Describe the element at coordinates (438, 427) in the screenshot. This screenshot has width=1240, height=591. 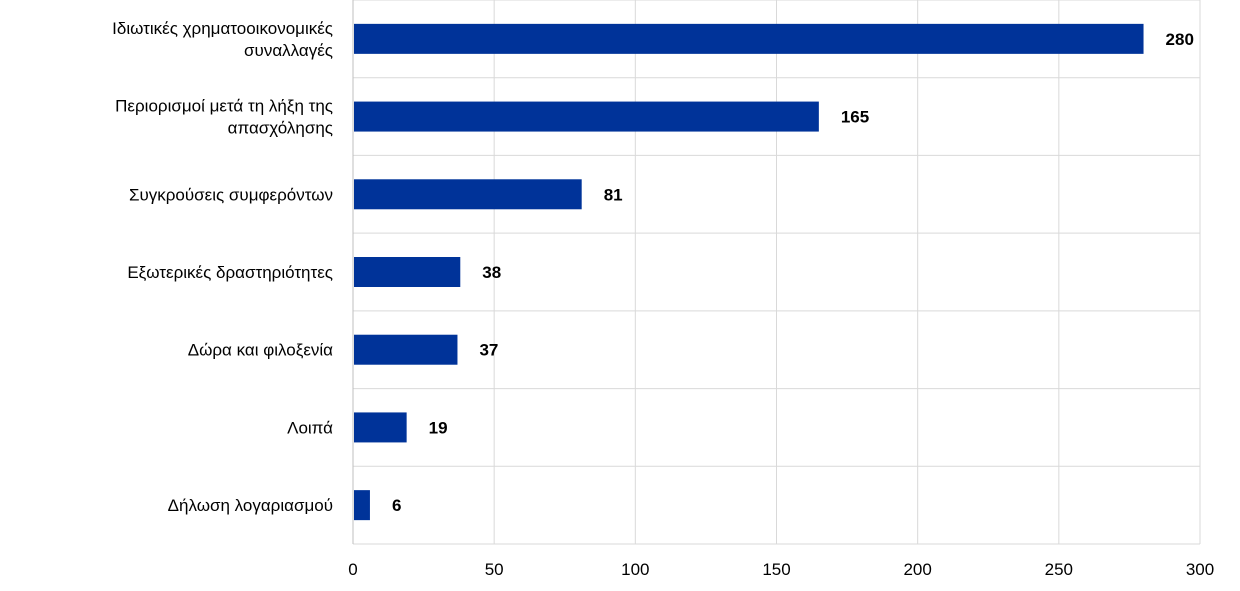
I see `data-label: 19` at that location.